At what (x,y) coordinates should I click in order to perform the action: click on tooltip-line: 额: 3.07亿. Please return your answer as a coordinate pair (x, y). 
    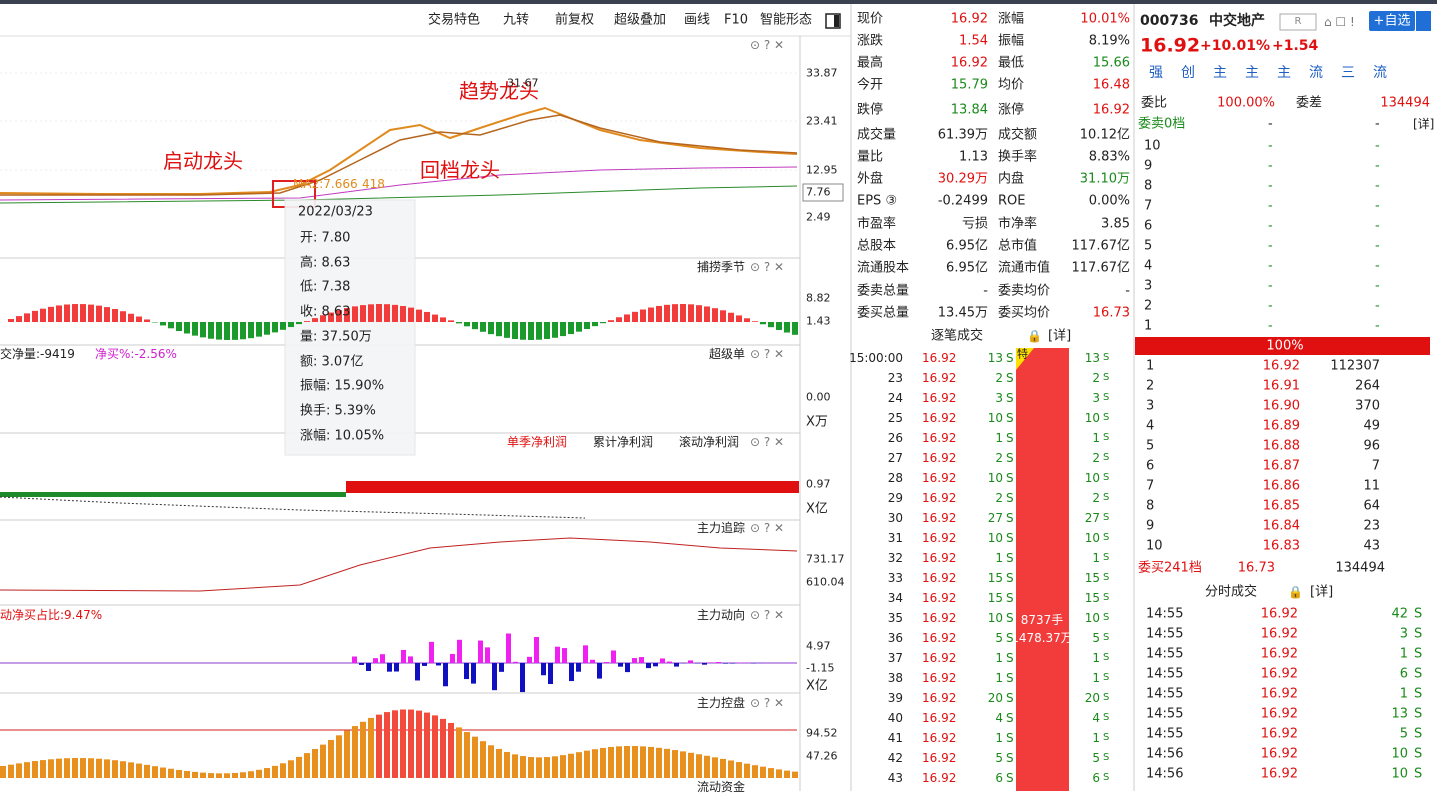
    Looking at the image, I should click on (331, 361).